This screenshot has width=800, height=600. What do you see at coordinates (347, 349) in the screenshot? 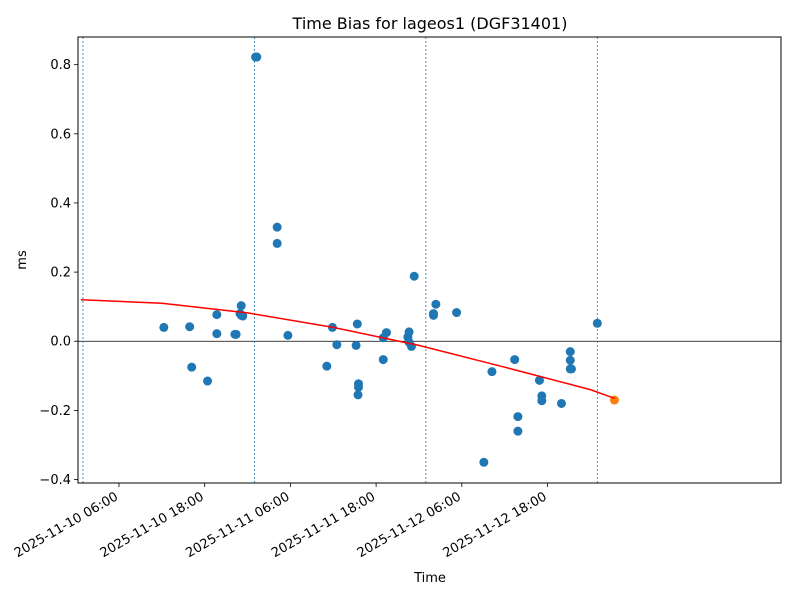
I see `fit-line` at bounding box center [347, 349].